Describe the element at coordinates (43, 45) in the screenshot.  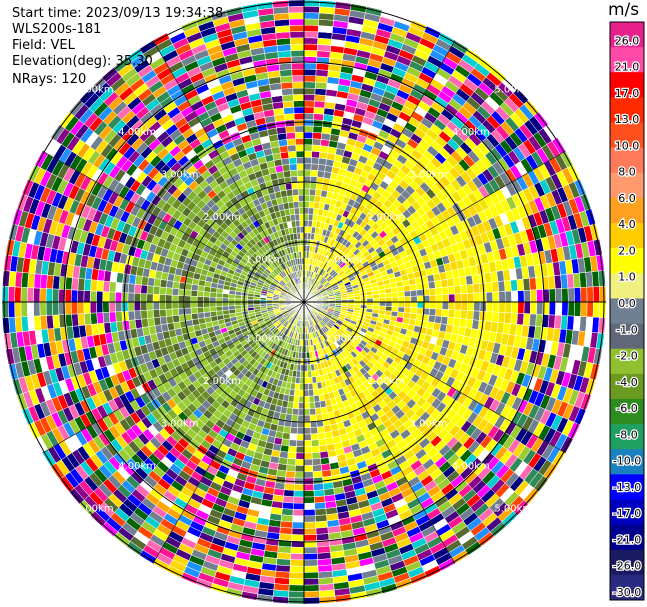
I see `field-label: Field: VEL` at that location.